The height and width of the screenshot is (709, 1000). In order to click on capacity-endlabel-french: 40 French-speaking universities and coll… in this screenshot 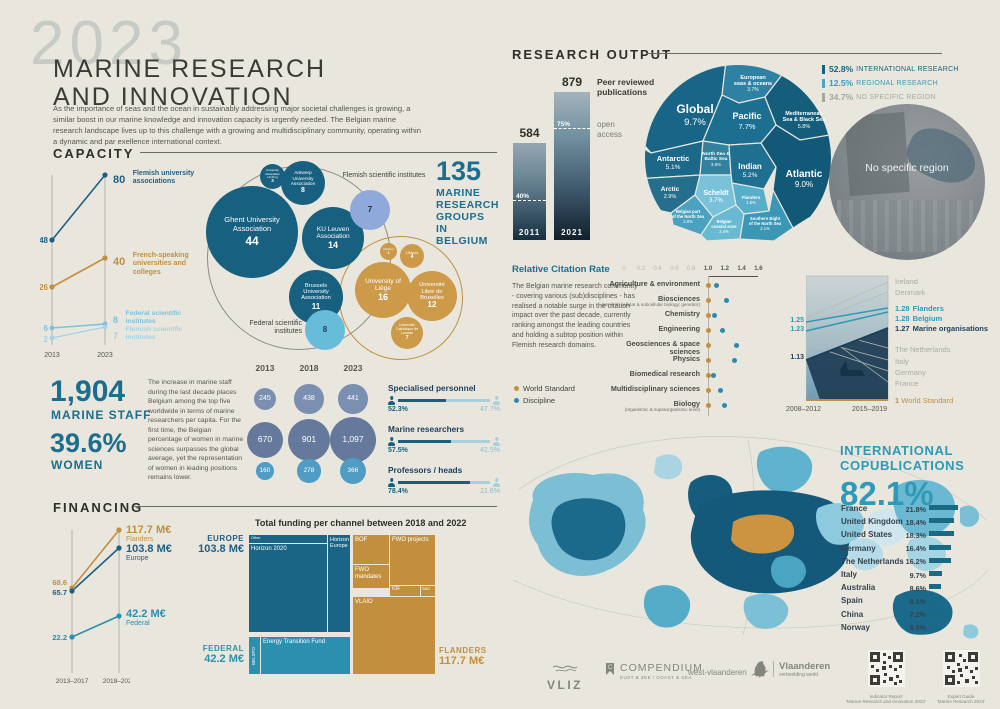, I will do `click(151, 264)`.